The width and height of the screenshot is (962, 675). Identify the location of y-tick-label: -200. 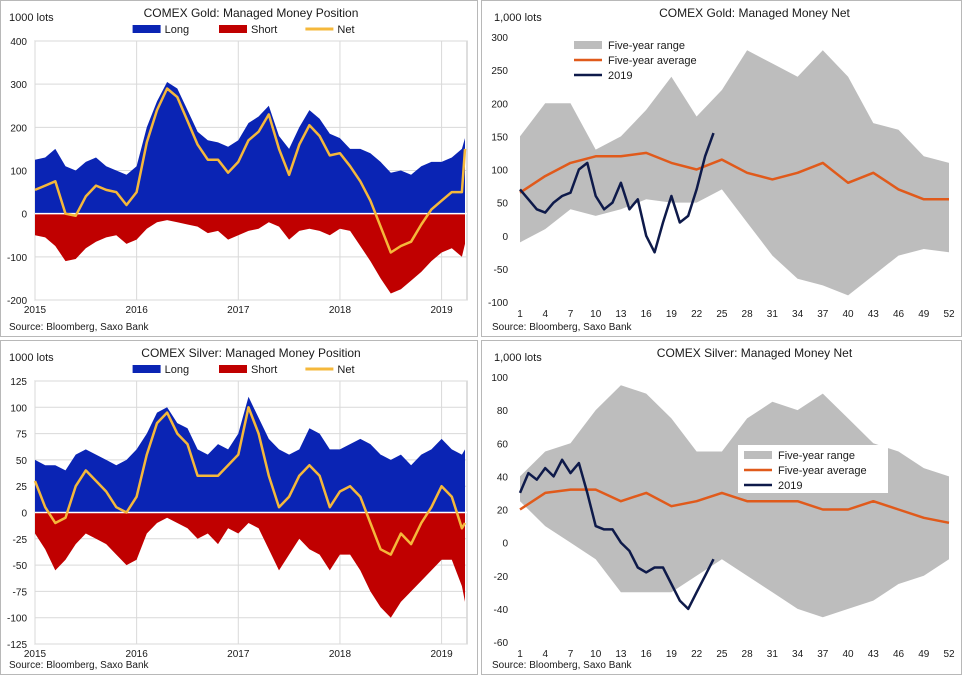
(17, 301).